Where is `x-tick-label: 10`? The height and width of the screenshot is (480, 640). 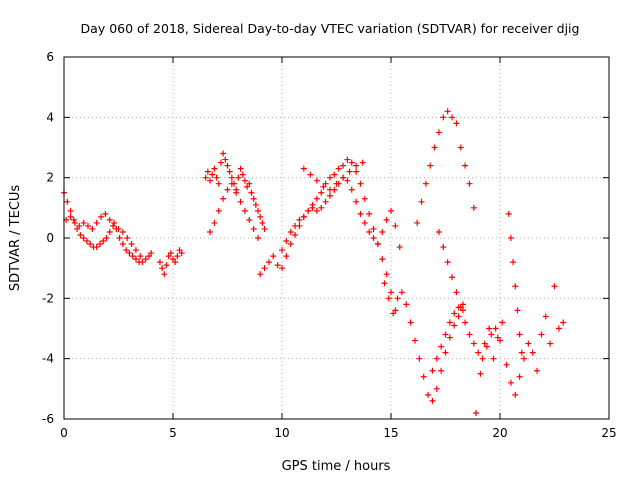 x-tick-label: 10 is located at coordinates (281, 433).